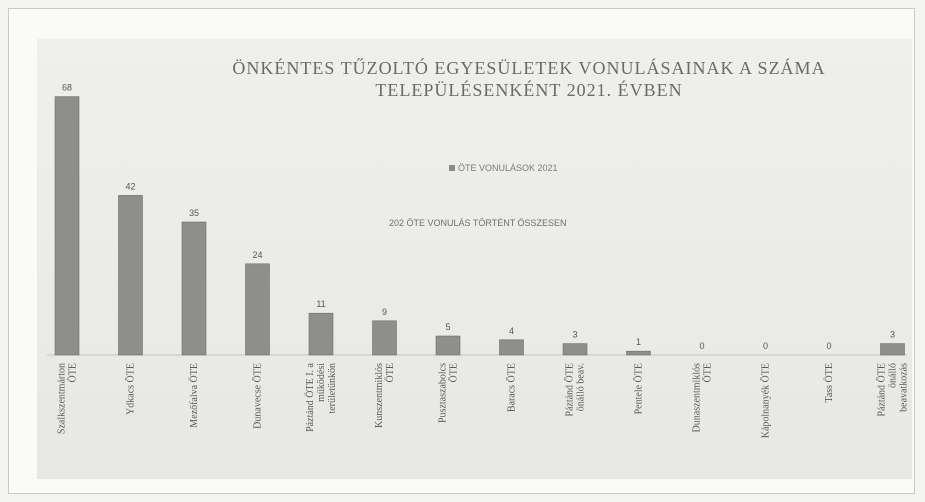 The width and height of the screenshot is (925, 502). I want to click on category-label-10: Pentele ÖTE, so click(639, 388).